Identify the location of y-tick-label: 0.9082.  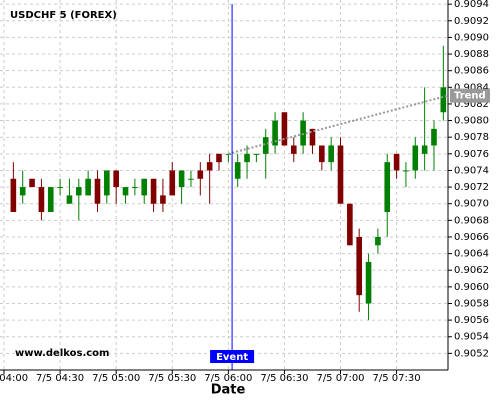
(471, 104).